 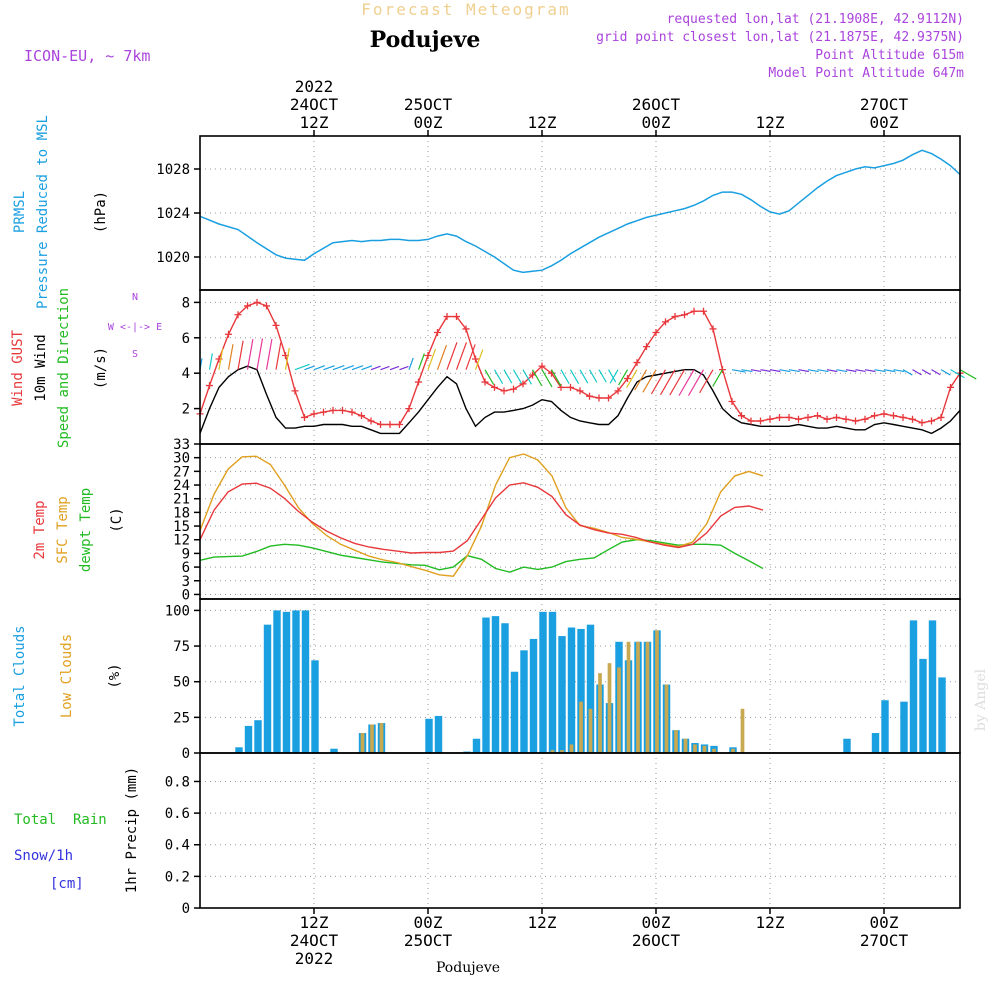 What do you see at coordinates (117, 519) in the screenshot?
I see `temp-unit: (C)` at bounding box center [117, 519].